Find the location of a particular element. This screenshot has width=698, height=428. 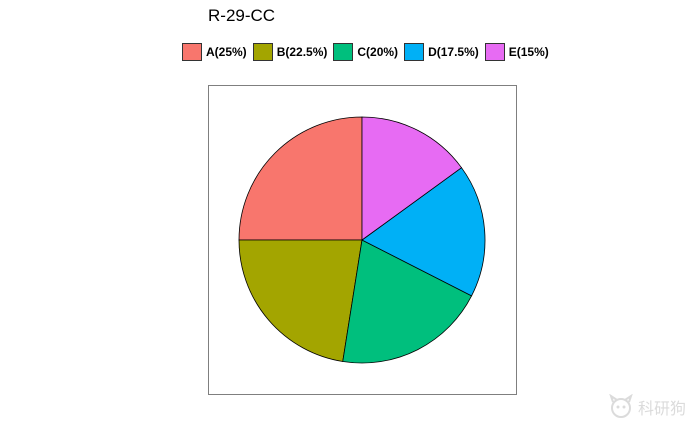

legend-label-c: C(20%) is located at coordinates (378, 52).